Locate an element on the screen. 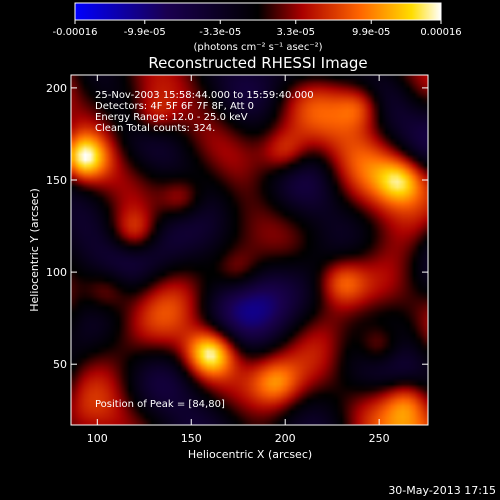  x-tick-label: 100 is located at coordinates (97, 438).